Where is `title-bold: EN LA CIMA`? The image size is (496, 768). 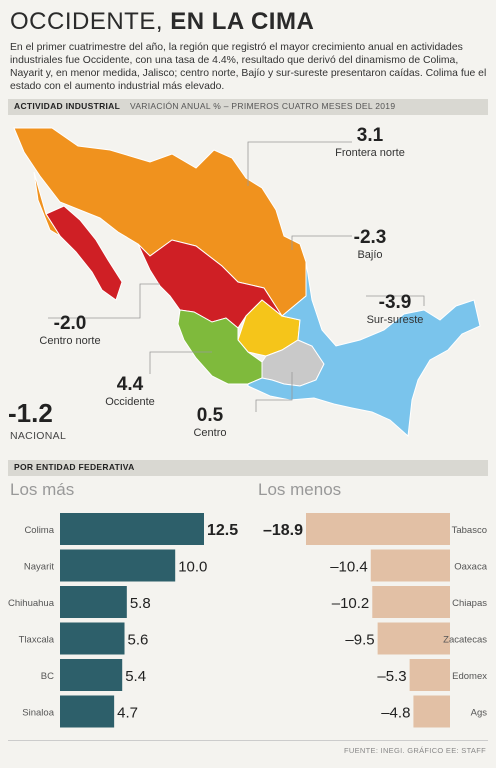 title-bold: EN LA CIMA is located at coordinates (242, 21).